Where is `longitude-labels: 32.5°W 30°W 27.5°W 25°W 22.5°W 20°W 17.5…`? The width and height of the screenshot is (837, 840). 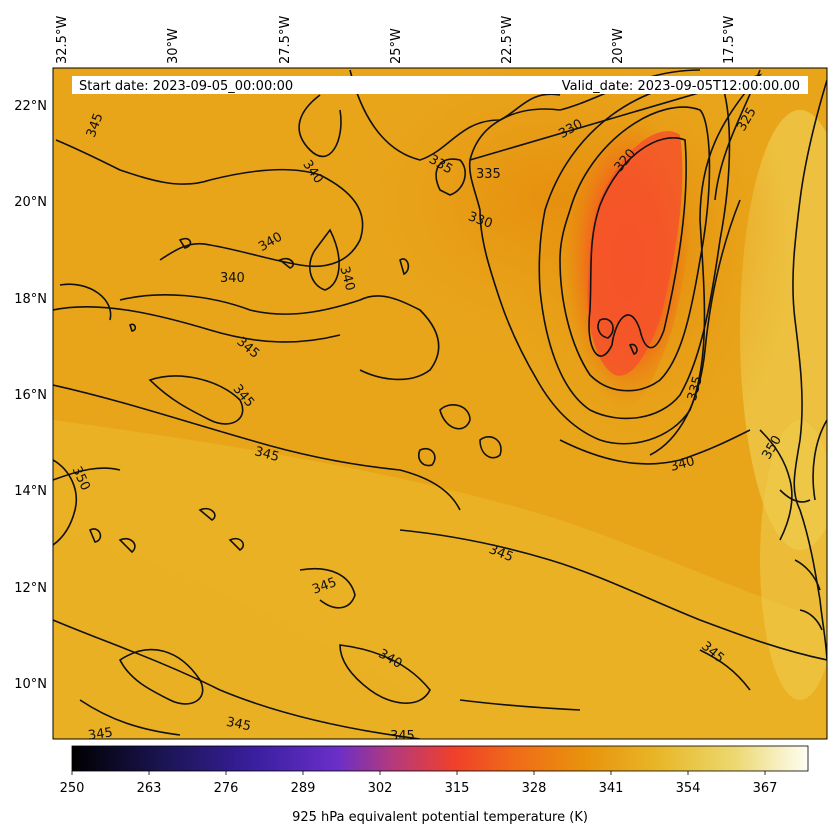
longitude-labels: 32.5°W 30°W 27.5°W 25°W 22.5°W 20°W 17.5… is located at coordinates (396, 40).